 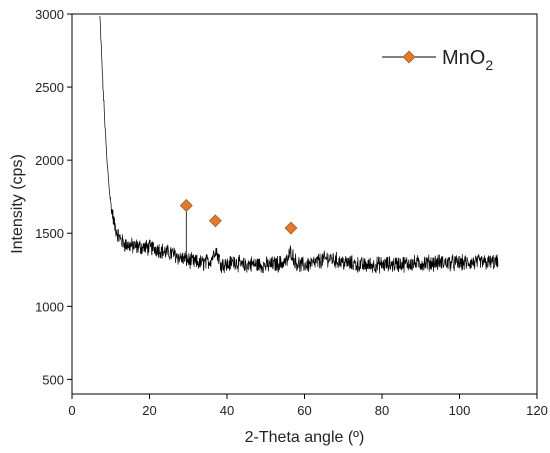 I want to click on y-tick-label: 3000, so click(x=49, y=14).